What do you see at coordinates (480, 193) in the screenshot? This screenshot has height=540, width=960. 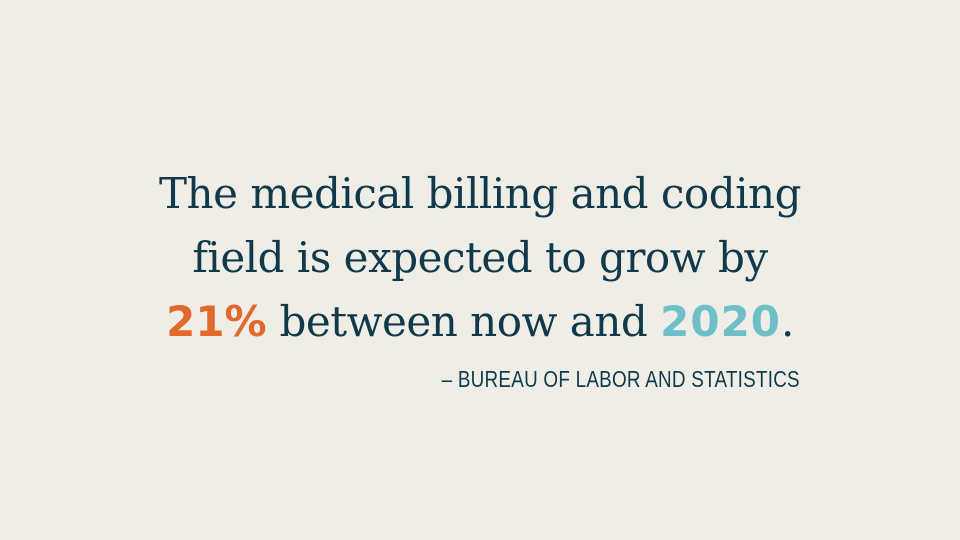 I see `quote-line-1: The medical billing and coding` at bounding box center [480, 193].